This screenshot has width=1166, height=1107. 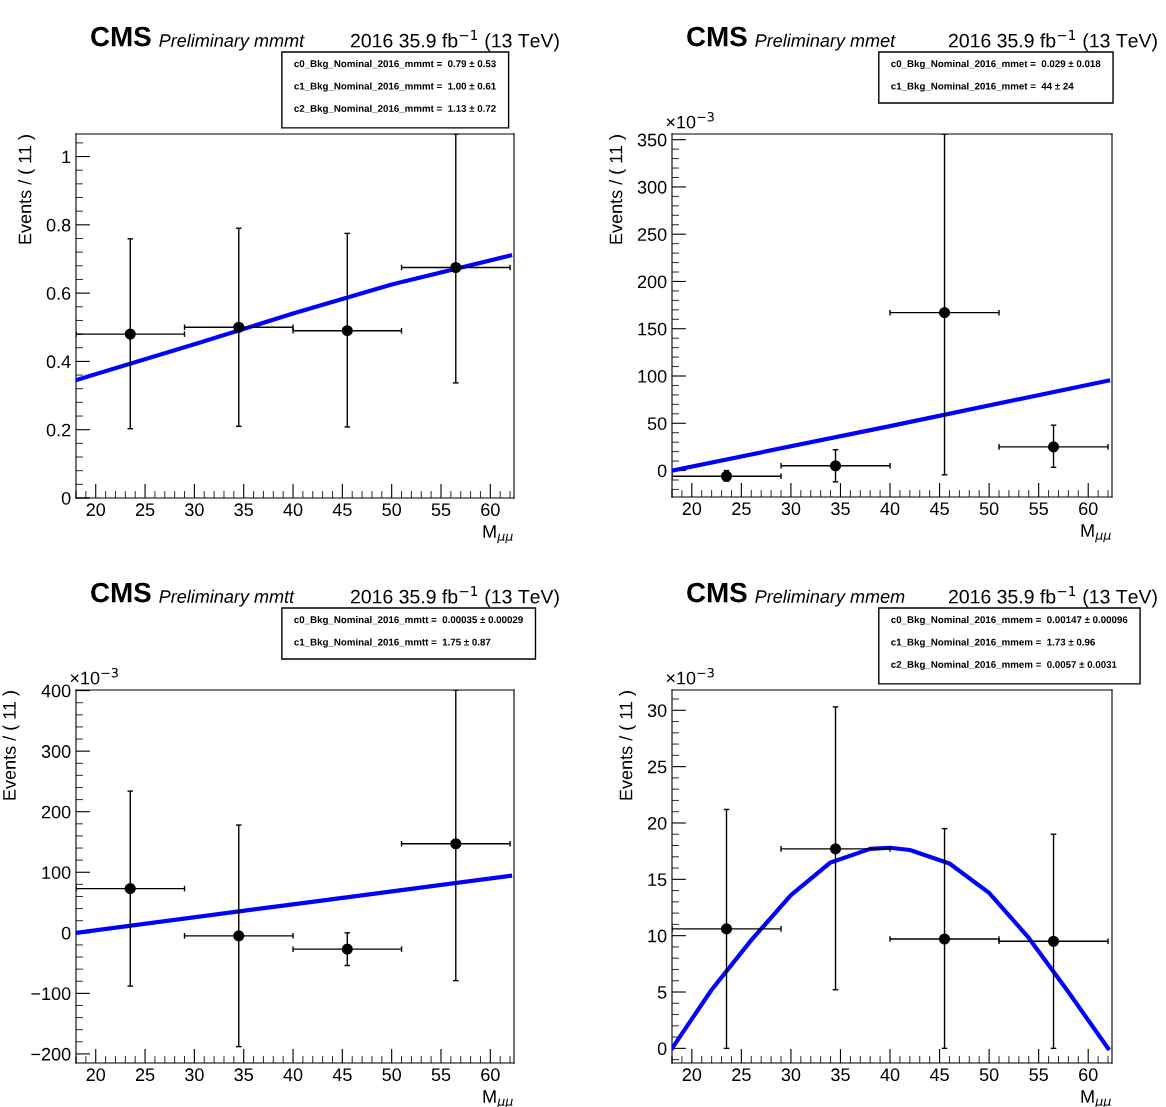 What do you see at coordinates (652, 234) in the screenshot?
I see `y-tick-label: 250` at bounding box center [652, 234].